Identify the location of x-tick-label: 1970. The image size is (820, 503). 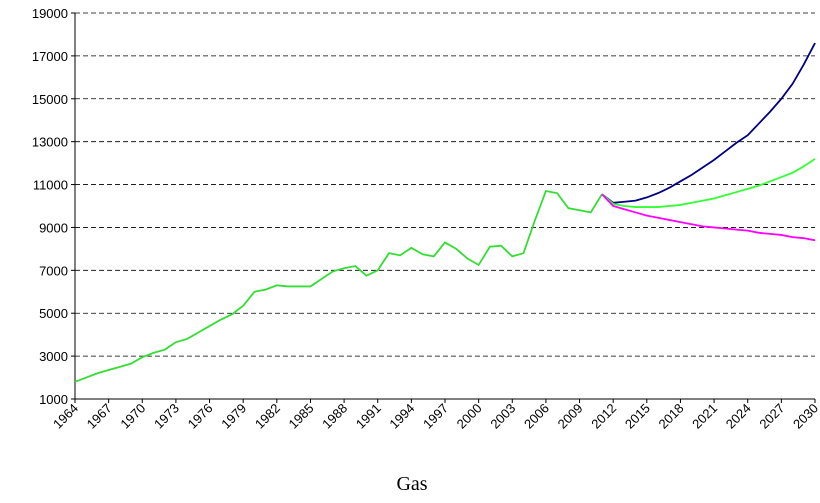
(132, 416).